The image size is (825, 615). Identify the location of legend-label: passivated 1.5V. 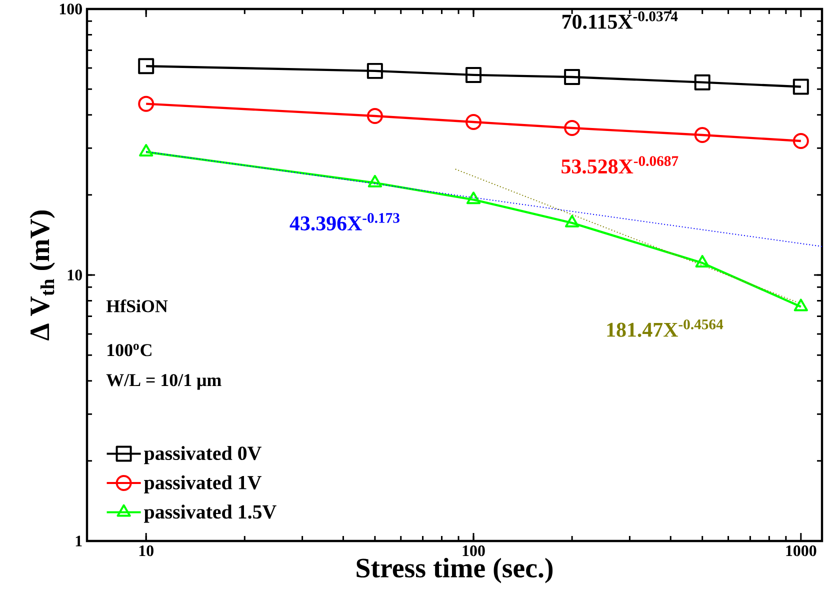
(210, 513).